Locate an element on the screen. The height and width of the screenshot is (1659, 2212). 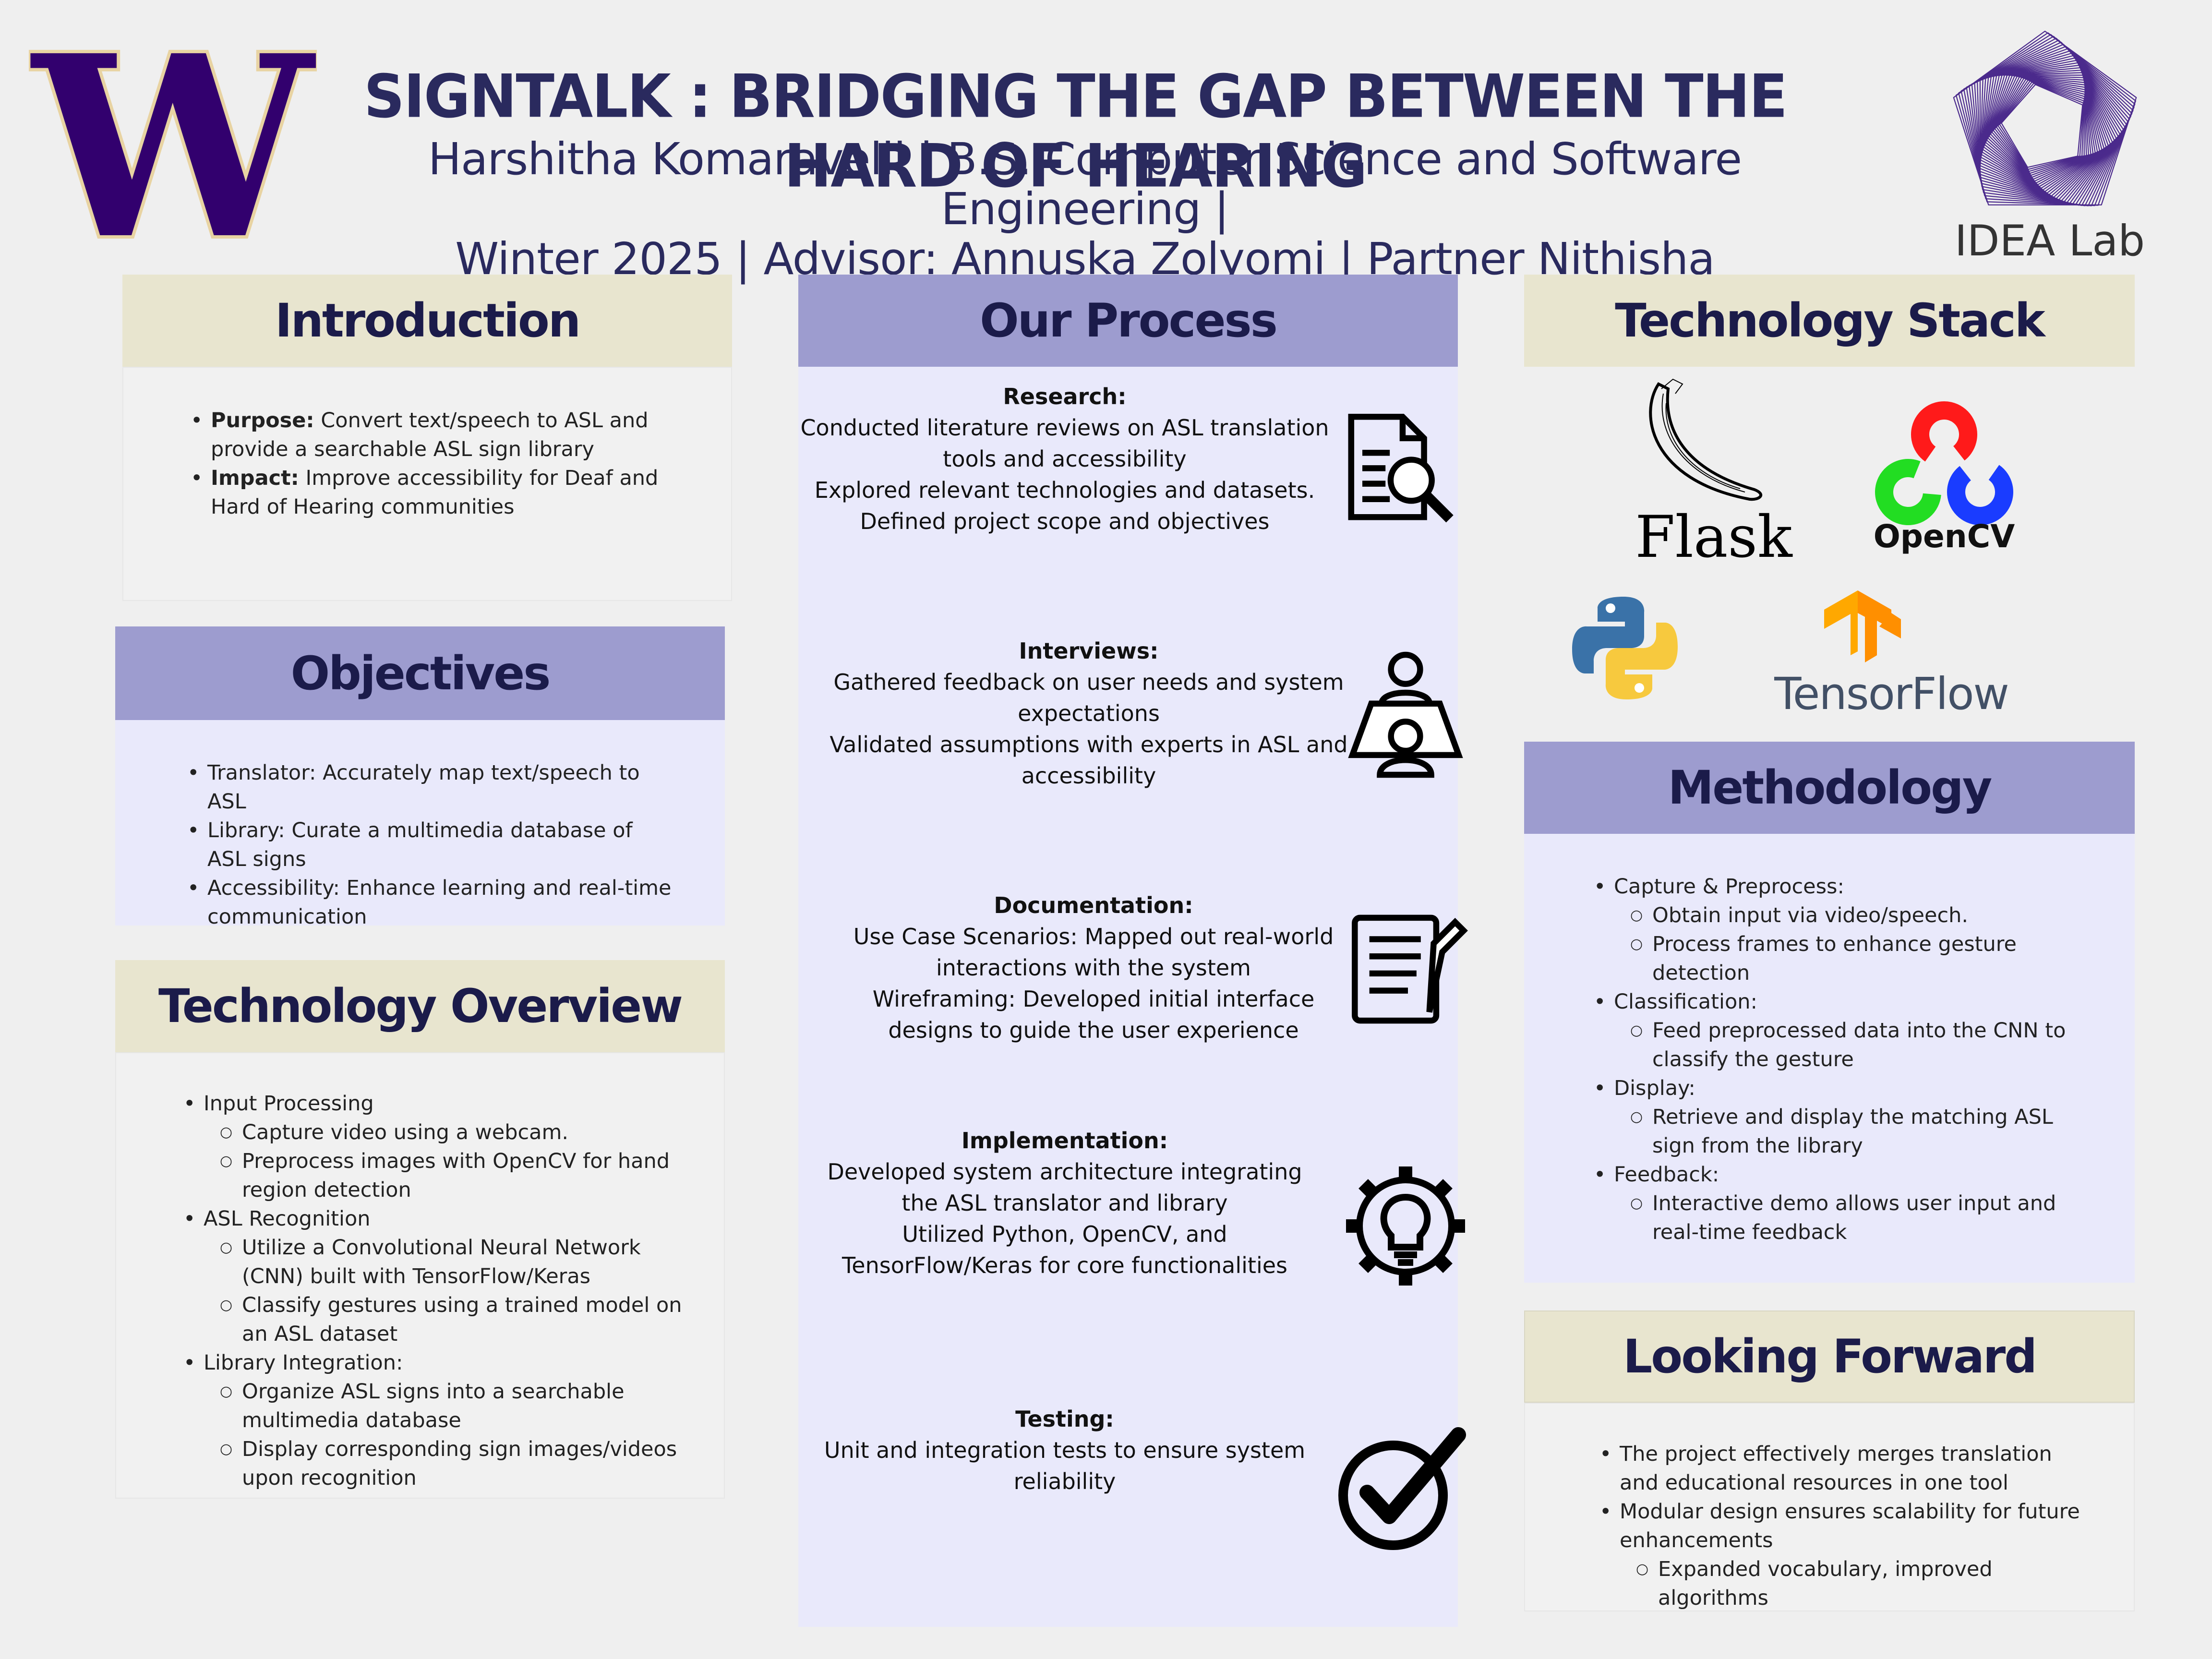
technology-stack-heading: Technology Stack is located at coordinates (1829, 321).